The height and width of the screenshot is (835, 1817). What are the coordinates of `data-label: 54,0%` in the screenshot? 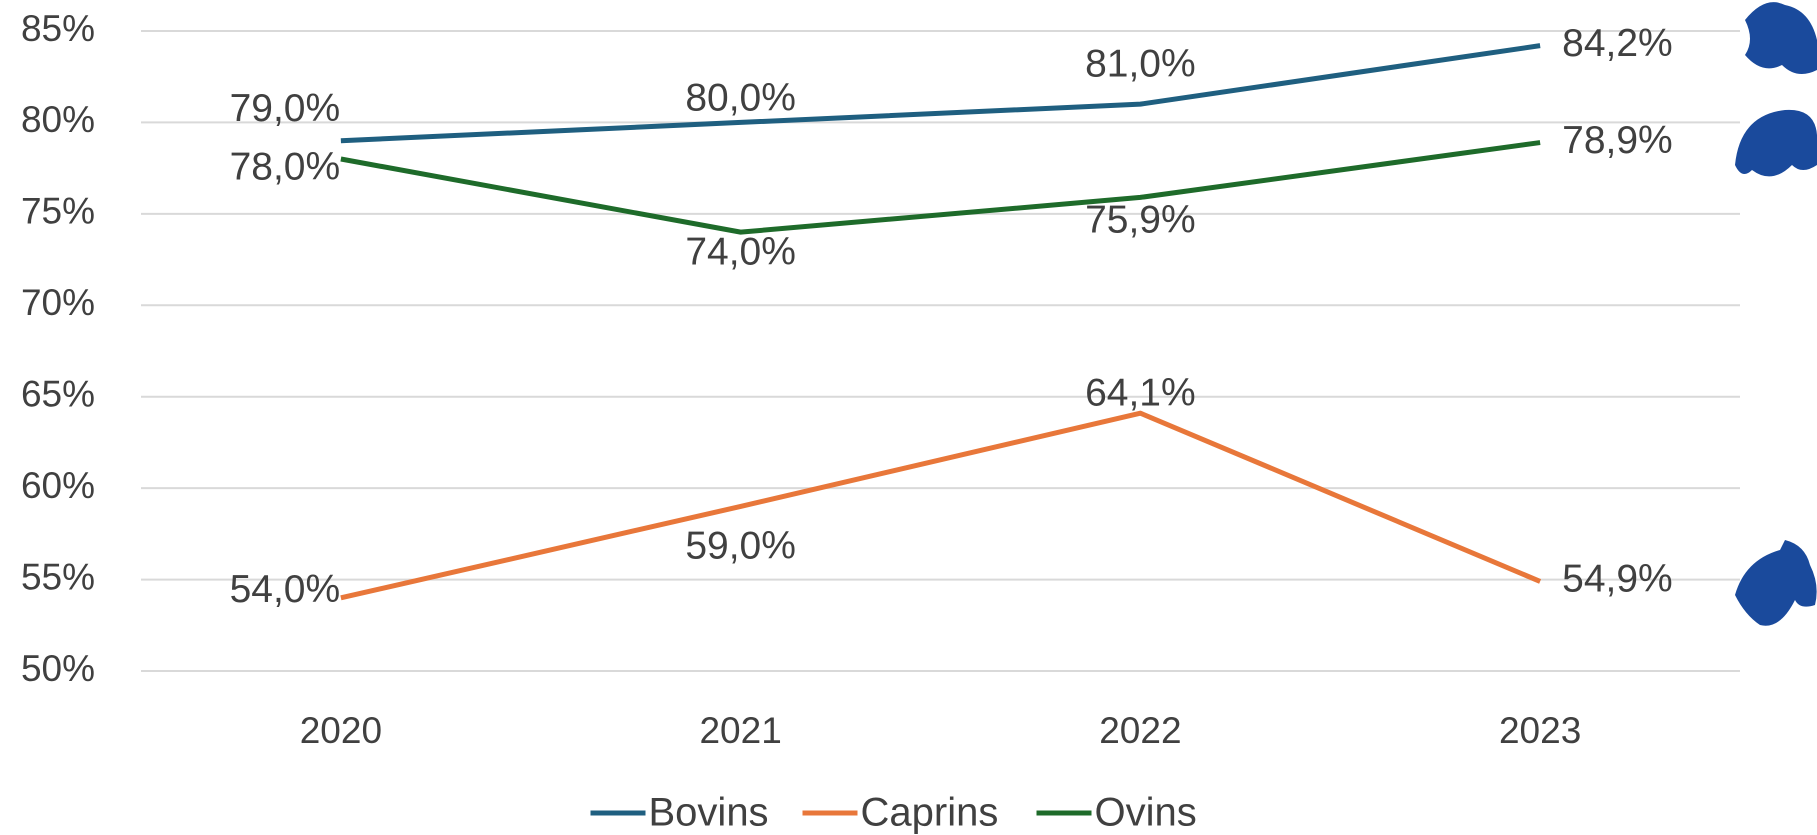 It's located at (285, 589).